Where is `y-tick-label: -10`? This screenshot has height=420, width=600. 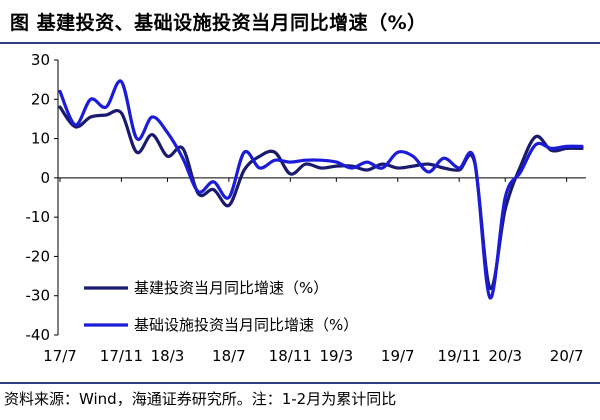
y-tick-label: -10 is located at coordinates (38, 217).